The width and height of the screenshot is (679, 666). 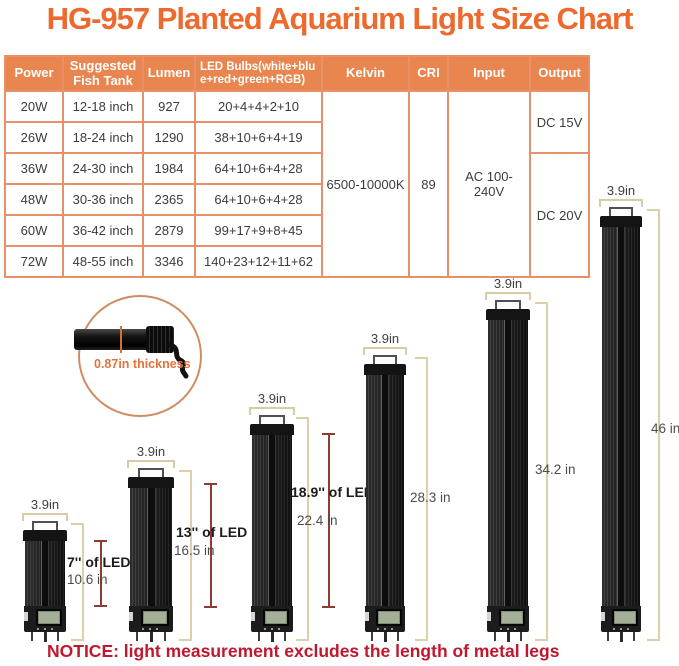 What do you see at coordinates (99, 562) in the screenshot?
I see `led-length-label: 7'' of LED` at bounding box center [99, 562].